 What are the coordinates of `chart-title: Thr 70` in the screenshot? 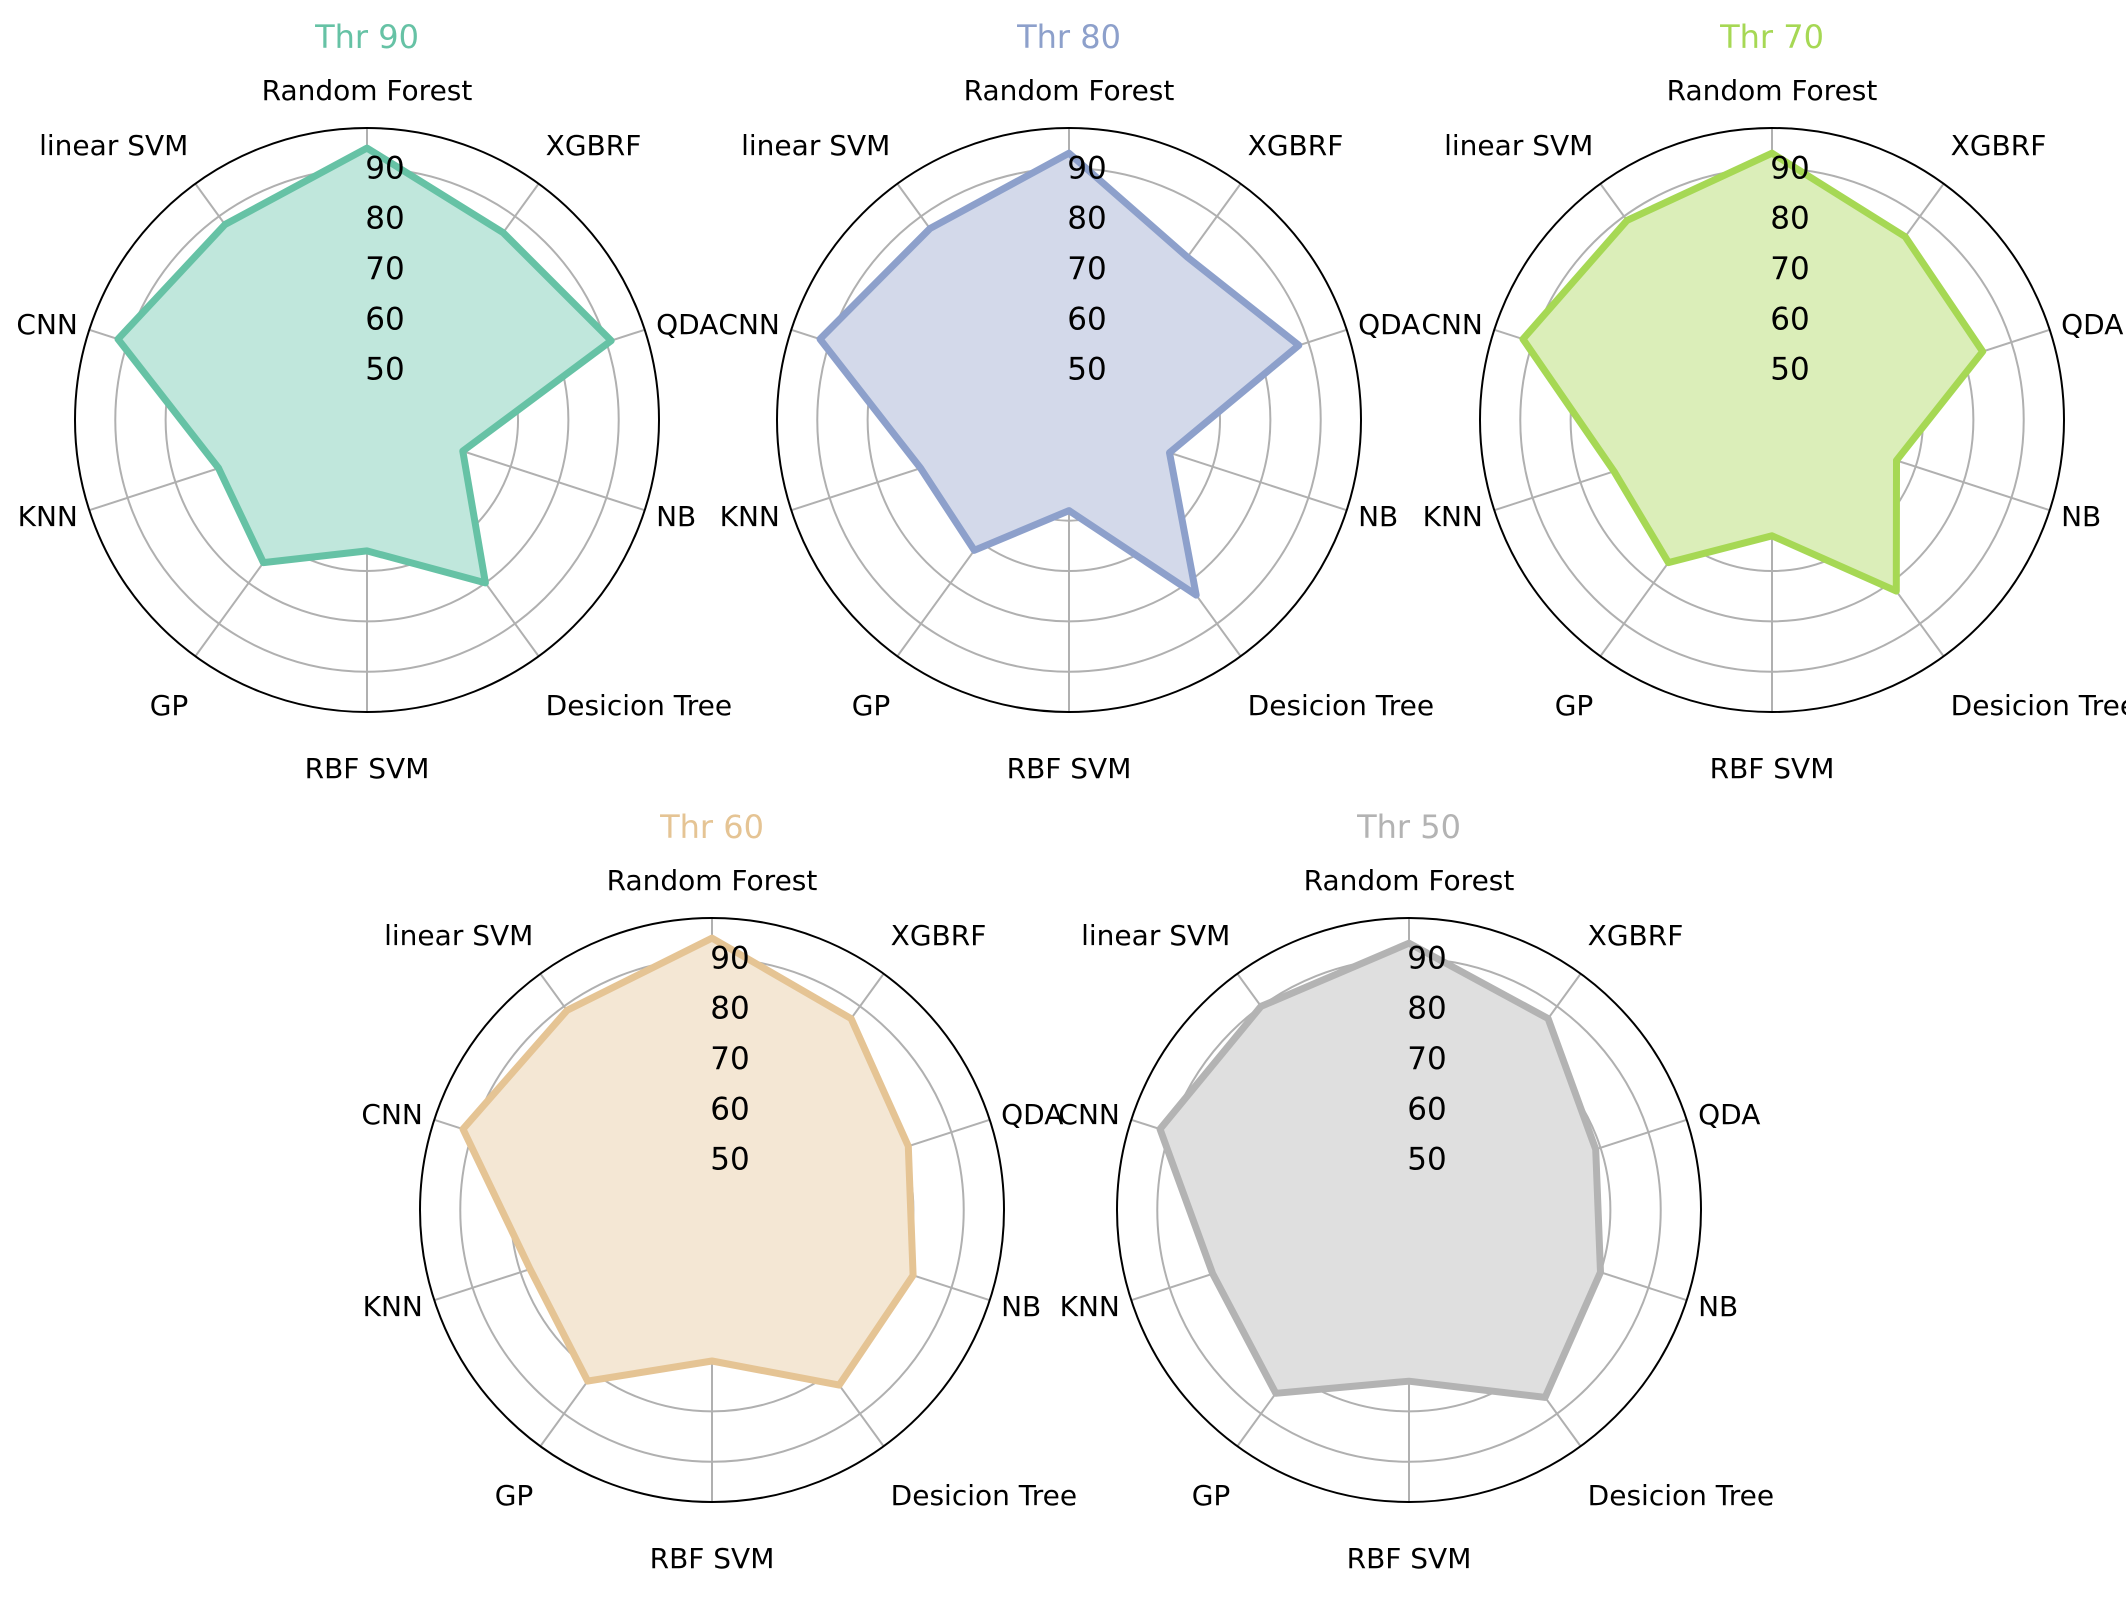 It's located at (1771, 37).